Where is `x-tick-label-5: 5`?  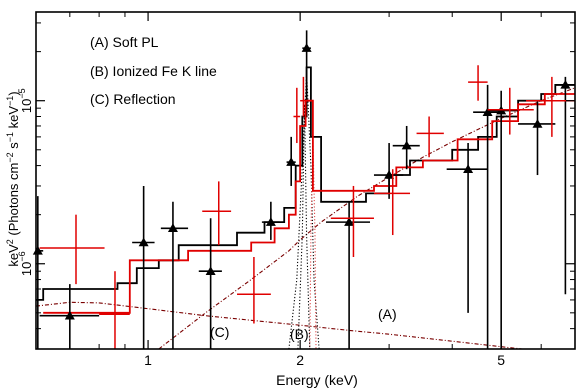 x-tick-label-5: 5 is located at coordinates (501, 360).